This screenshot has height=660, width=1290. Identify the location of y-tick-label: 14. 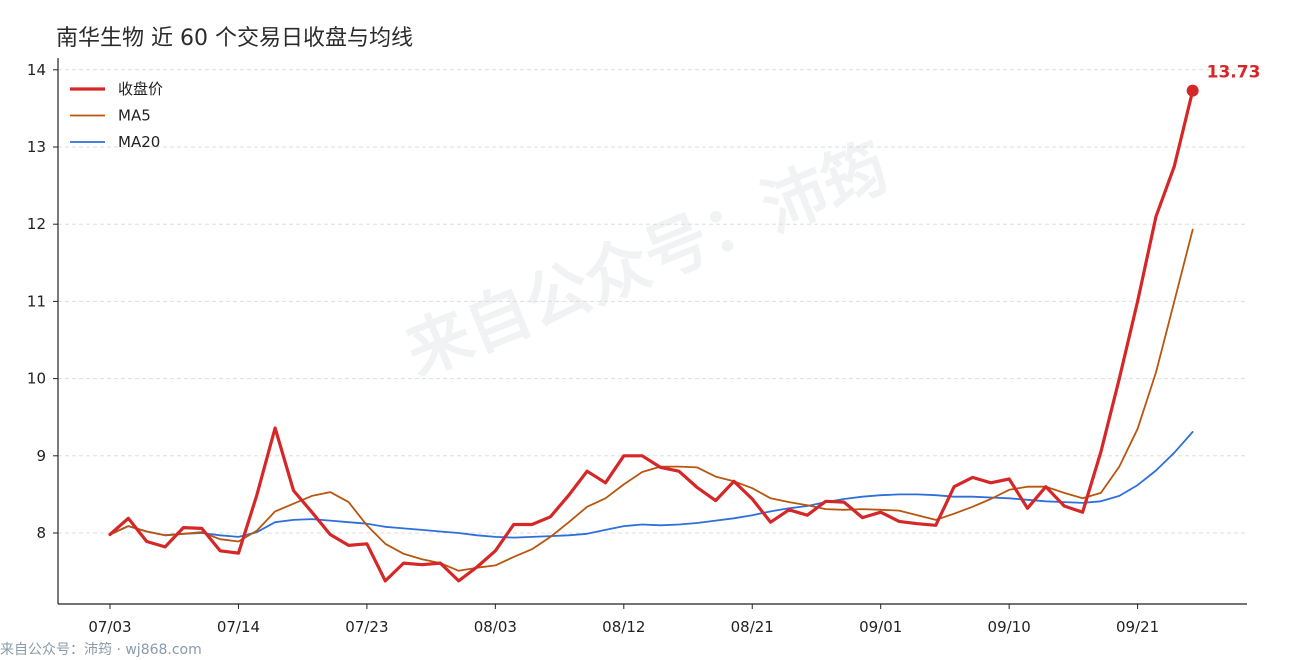
(36, 70).